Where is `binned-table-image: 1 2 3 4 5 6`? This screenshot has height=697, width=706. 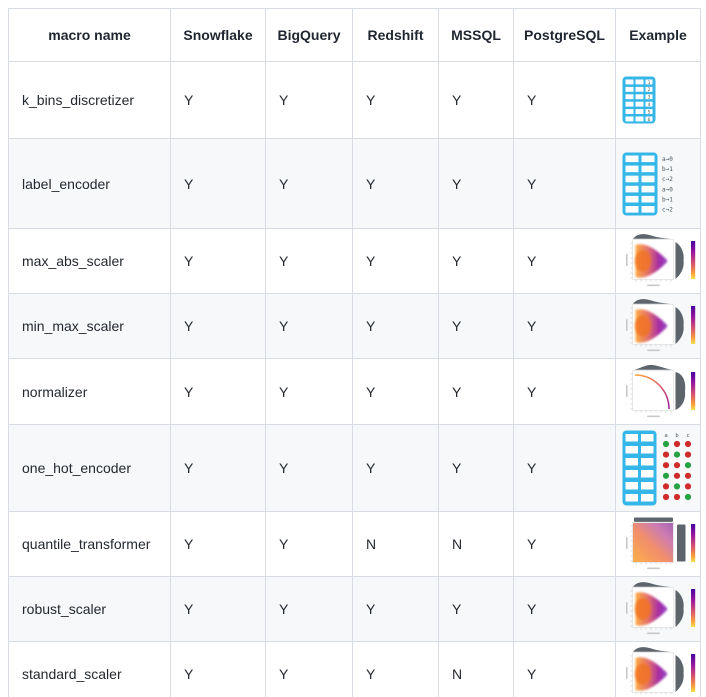 binned-table-image: 1 2 3 4 5 6 is located at coordinates (639, 100).